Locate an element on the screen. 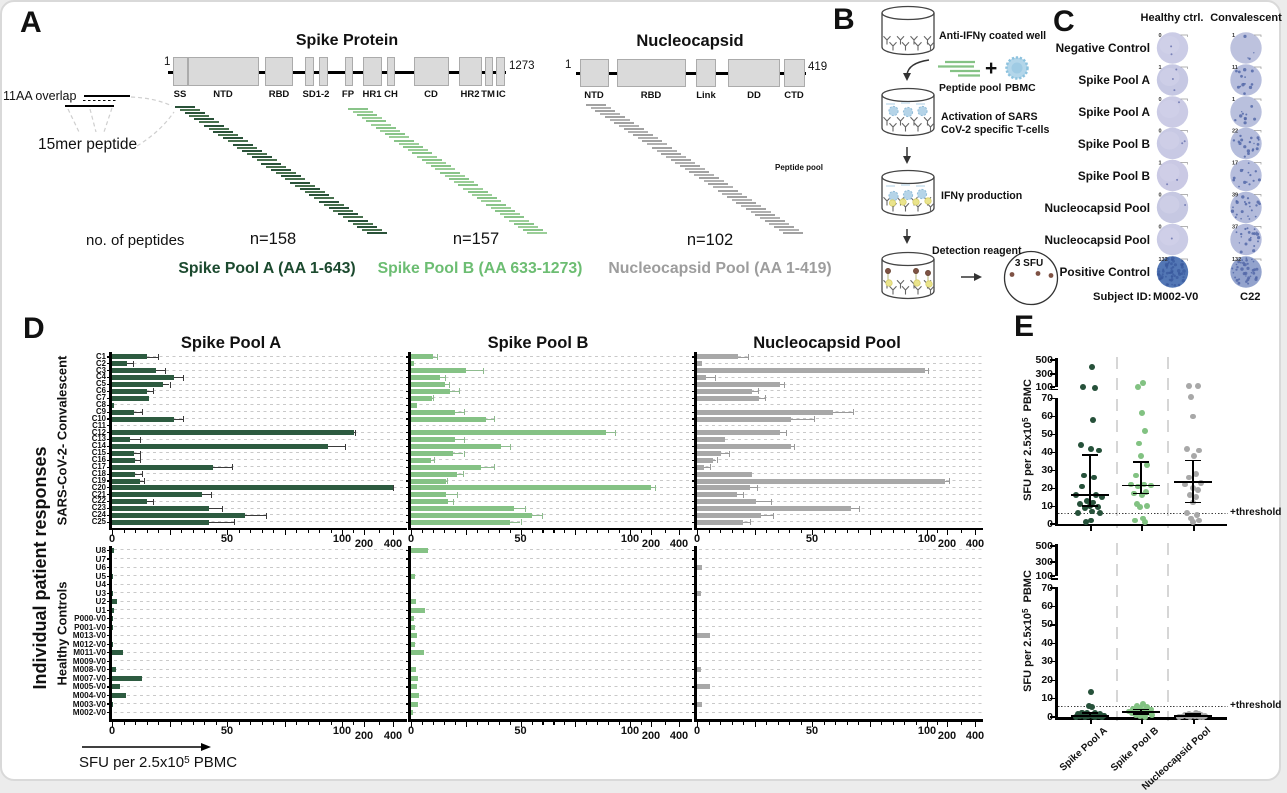  svg-text: 39 is located at coordinates (1235, 196).